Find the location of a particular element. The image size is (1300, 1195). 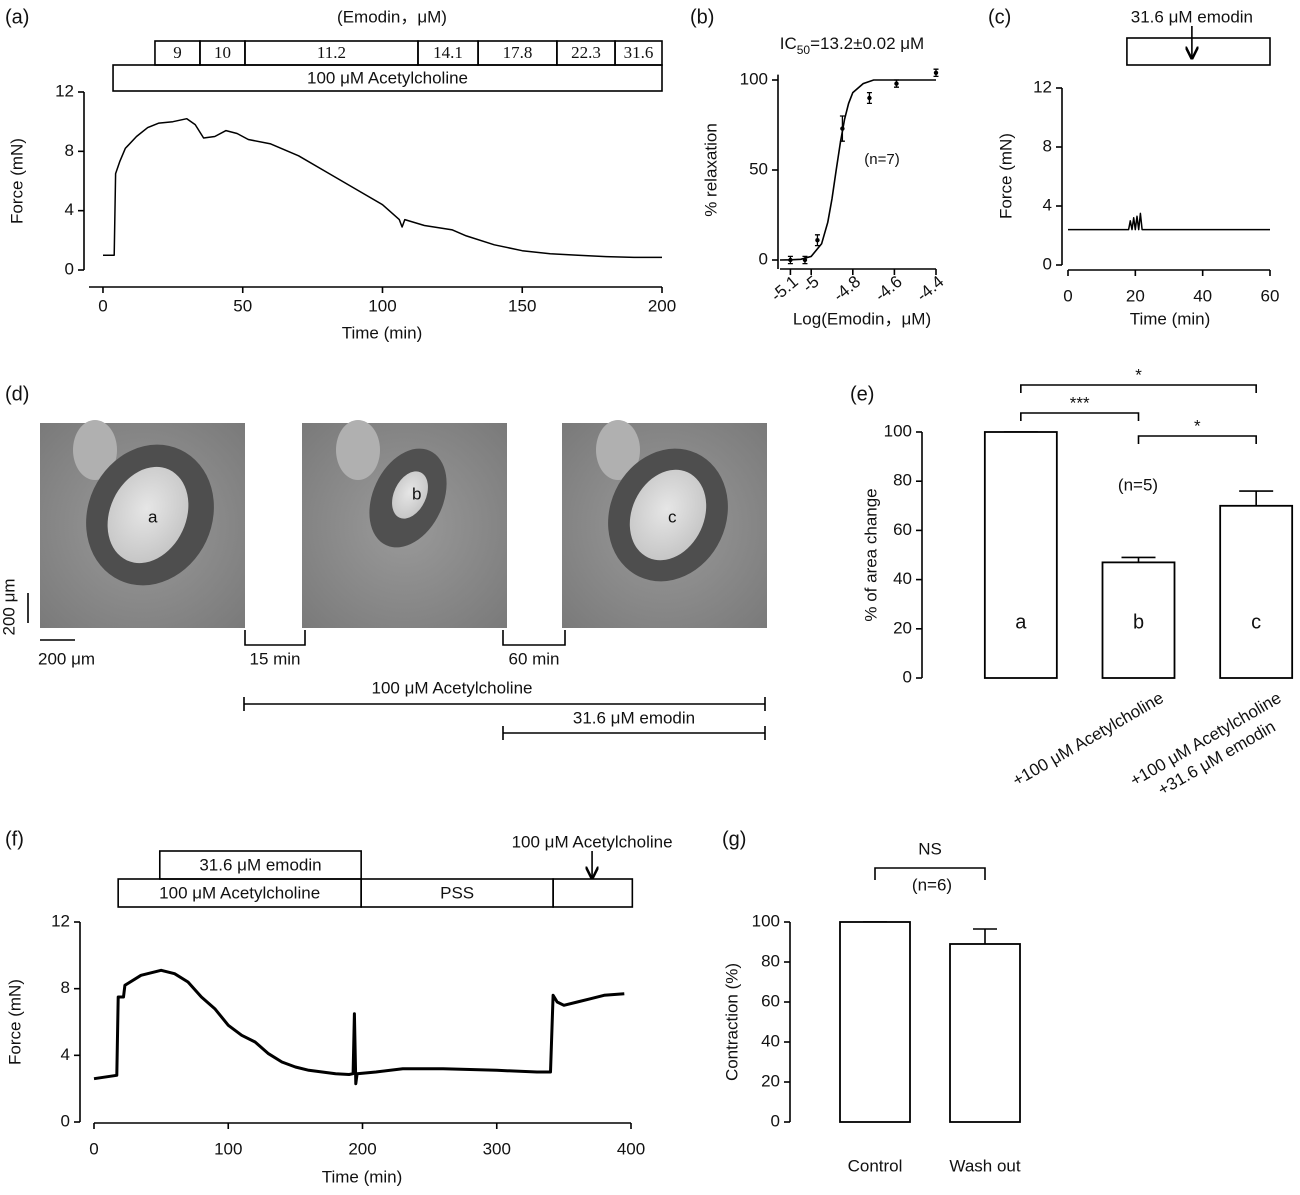

x-tick-label-group: Wash out is located at coordinates (984, 1165).